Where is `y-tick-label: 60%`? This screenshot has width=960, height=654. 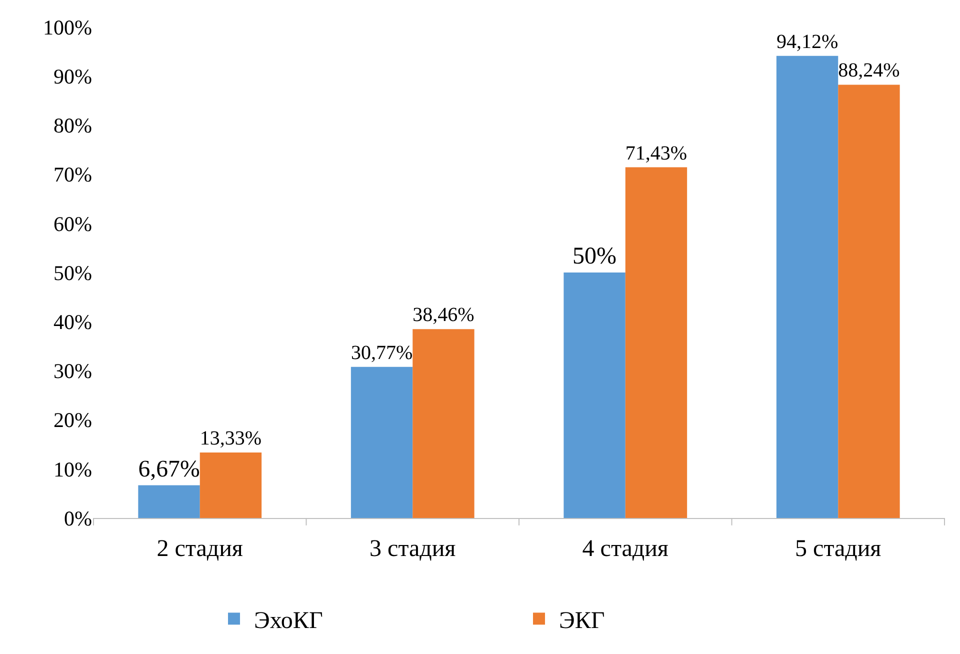
y-tick-label: 60% is located at coordinates (73, 224).